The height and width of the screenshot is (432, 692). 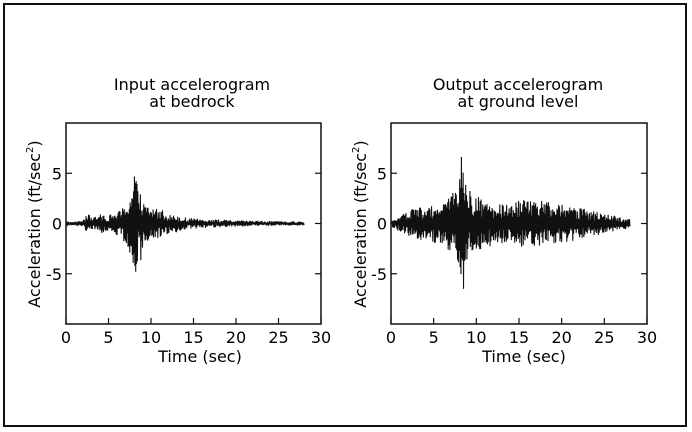 What do you see at coordinates (151, 337) in the screenshot?
I see `left-x-tick-label: 10` at bounding box center [151, 337].